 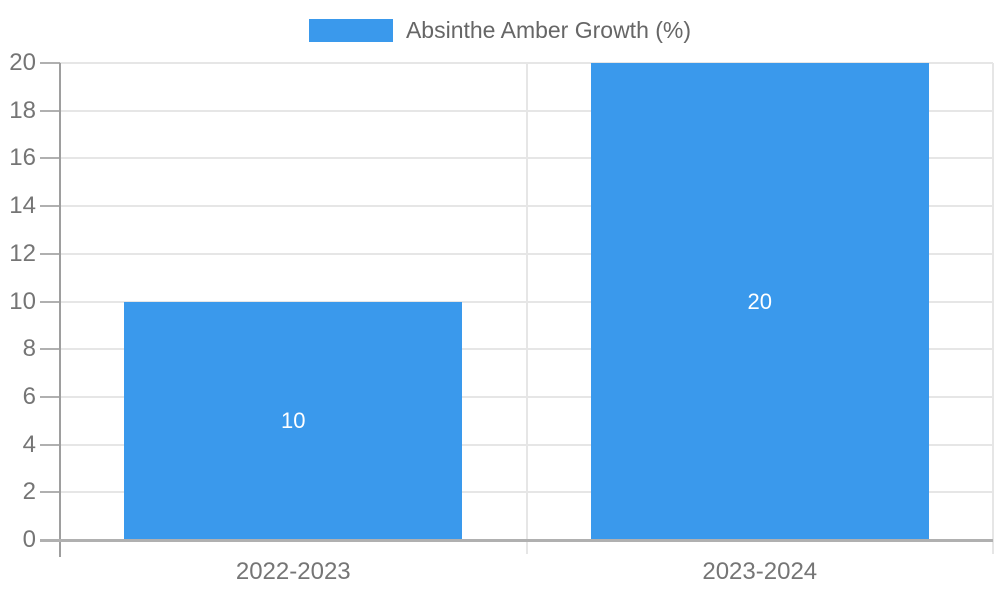 I want to click on x-axis-line, so click(x=516, y=540).